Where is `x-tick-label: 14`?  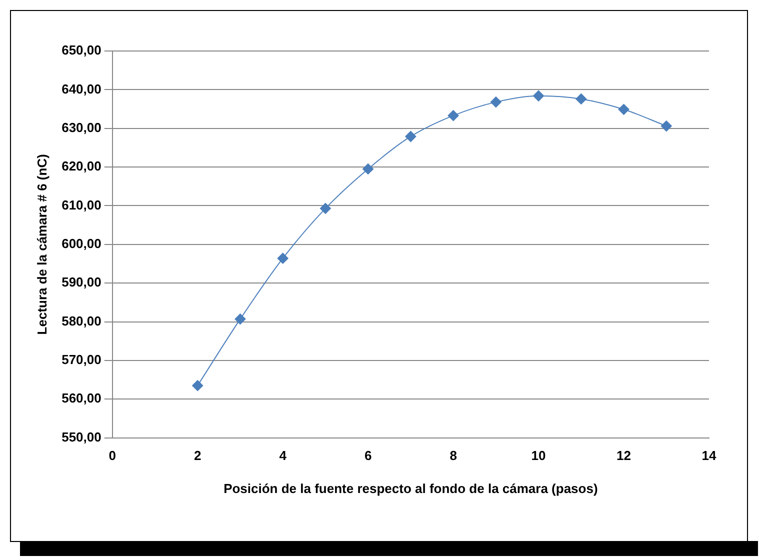 x-tick-label: 14 is located at coordinates (709, 456).